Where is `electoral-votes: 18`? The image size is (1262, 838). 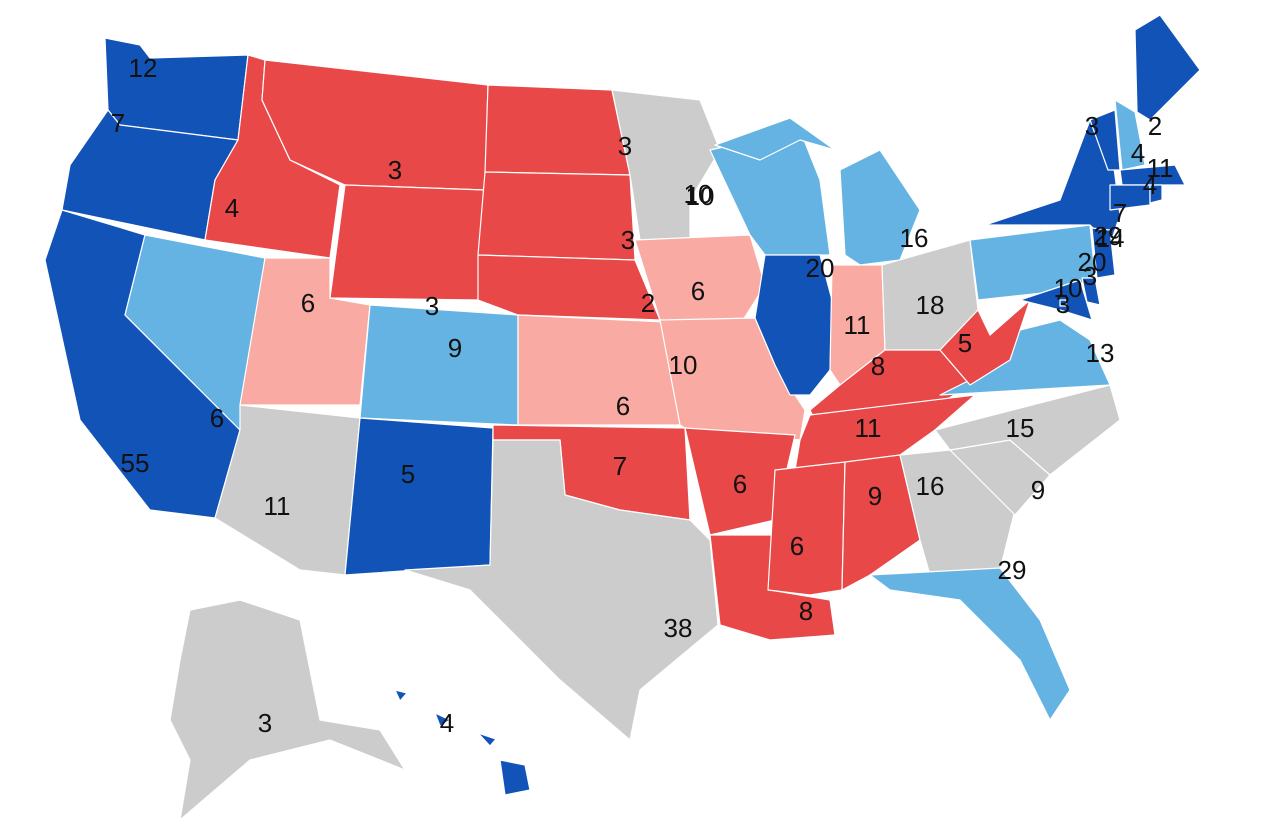 electoral-votes: 18 is located at coordinates (930, 305).